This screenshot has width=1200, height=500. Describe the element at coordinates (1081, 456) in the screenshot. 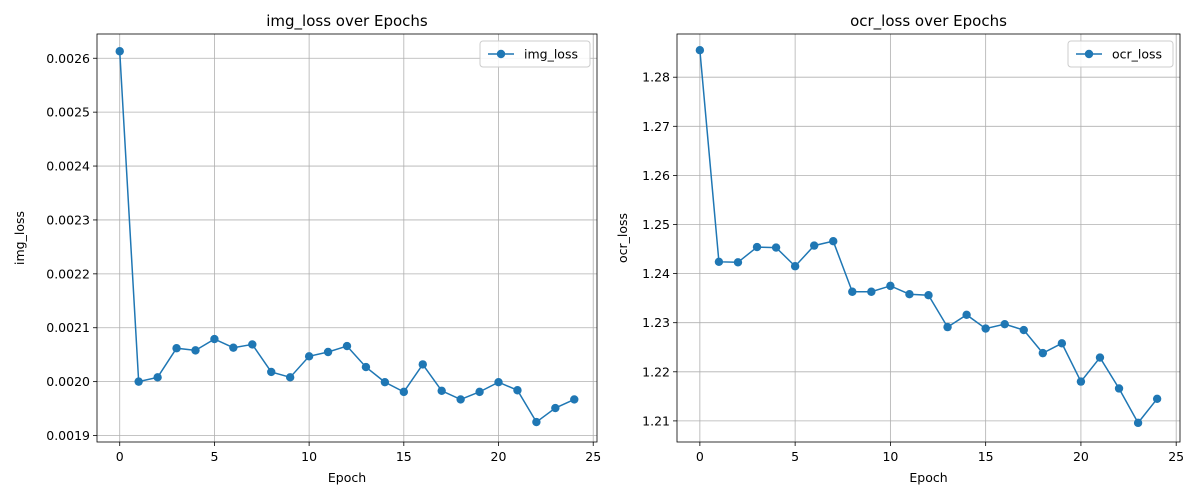

I see `ocr-loss-xtick-label: 20` at that location.